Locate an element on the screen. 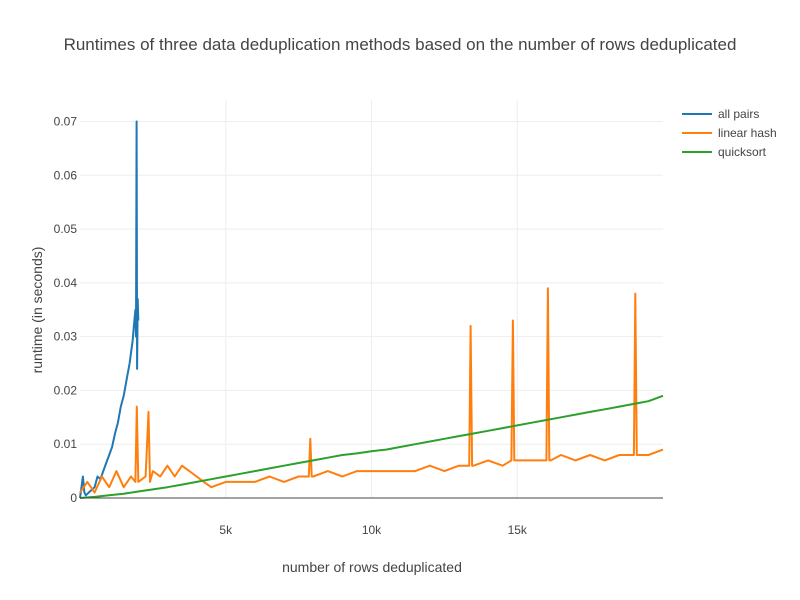 The width and height of the screenshot is (800, 600). y-tick-label: 0.04 is located at coordinates (66, 283).